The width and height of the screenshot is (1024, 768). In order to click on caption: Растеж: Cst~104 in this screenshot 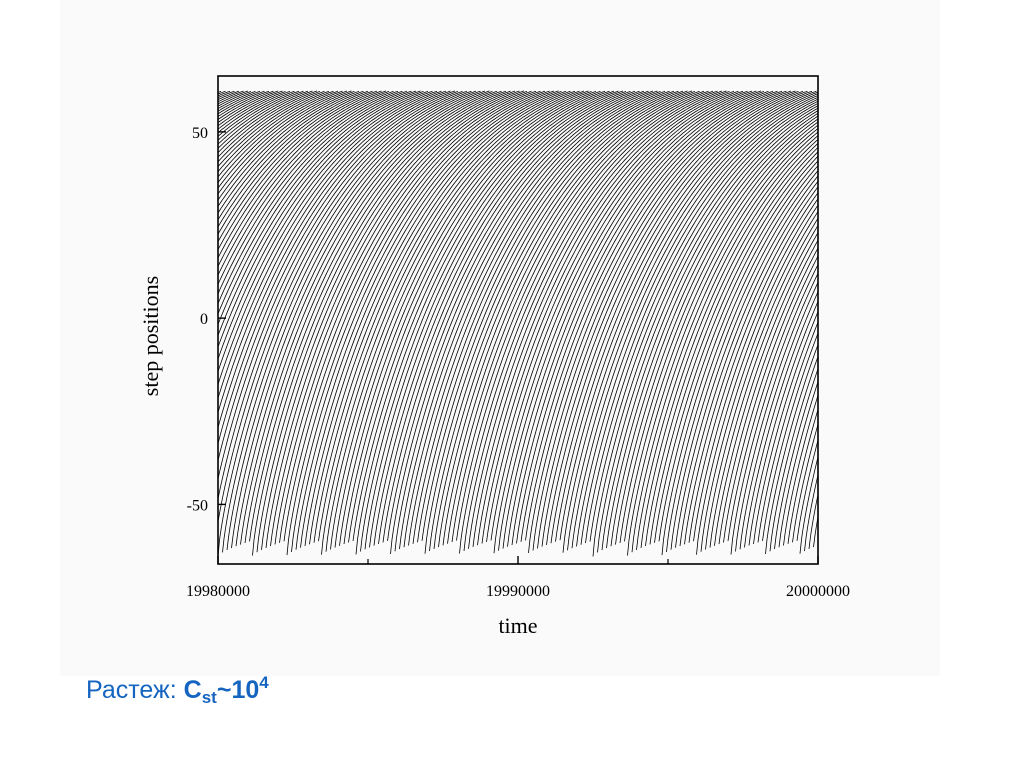, I will do `click(177, 690)`.